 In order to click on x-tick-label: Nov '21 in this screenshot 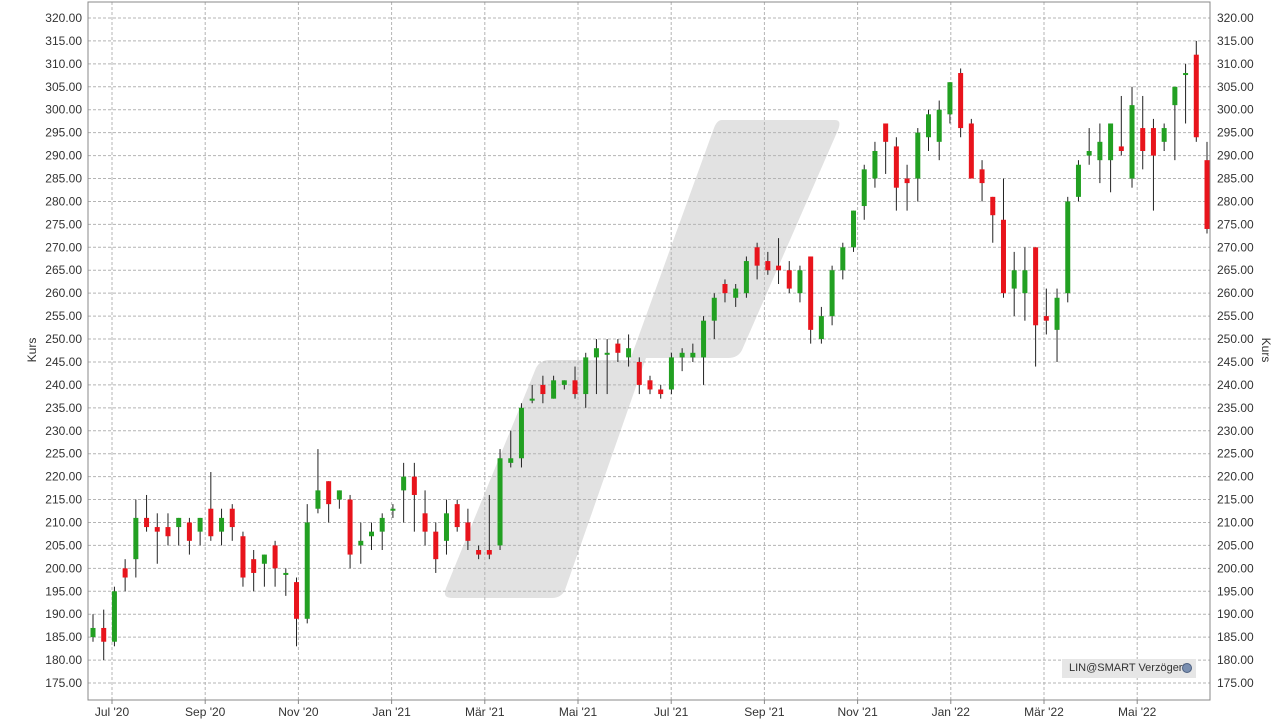, I will do `click(857, 712)`.